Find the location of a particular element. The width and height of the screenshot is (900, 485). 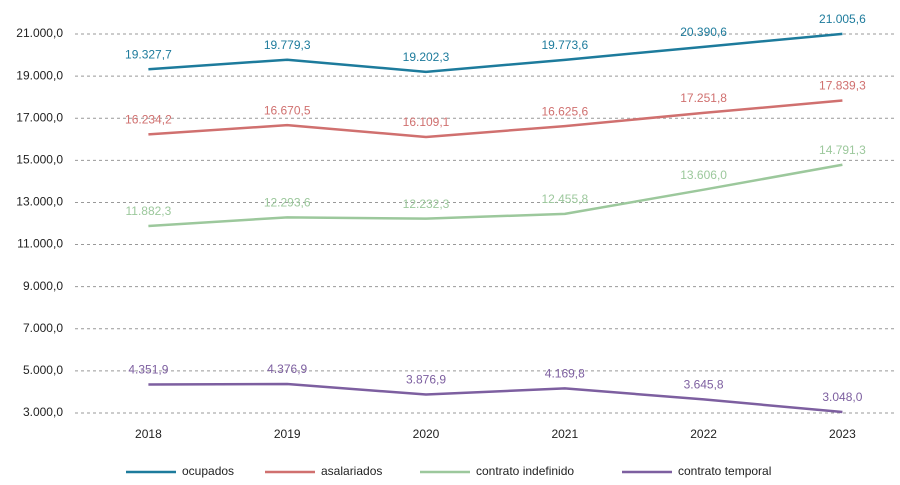

value-label: 17.251,8 is located at coordinates (703, 98).